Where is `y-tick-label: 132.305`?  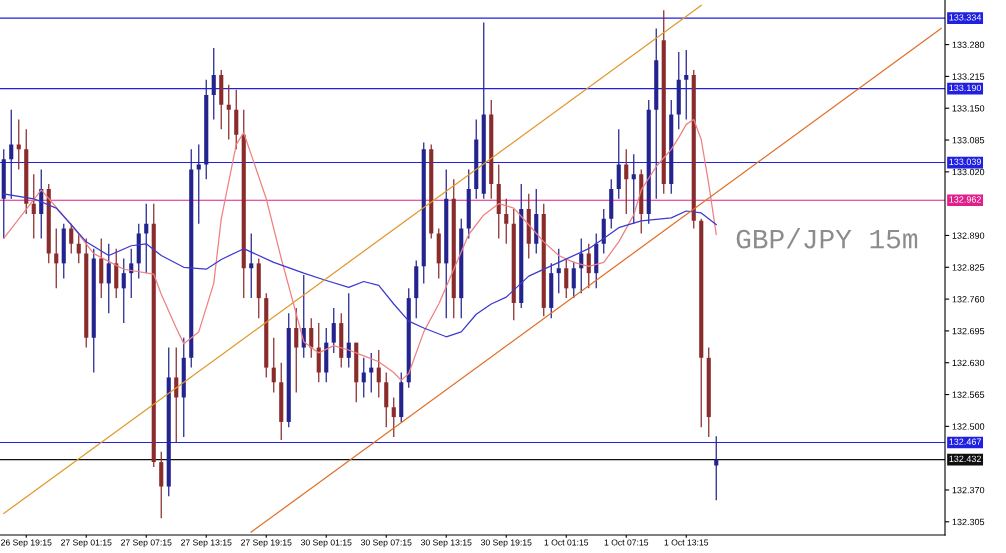
y-tick-label: 132.305 is located at coordinates (968, 522).